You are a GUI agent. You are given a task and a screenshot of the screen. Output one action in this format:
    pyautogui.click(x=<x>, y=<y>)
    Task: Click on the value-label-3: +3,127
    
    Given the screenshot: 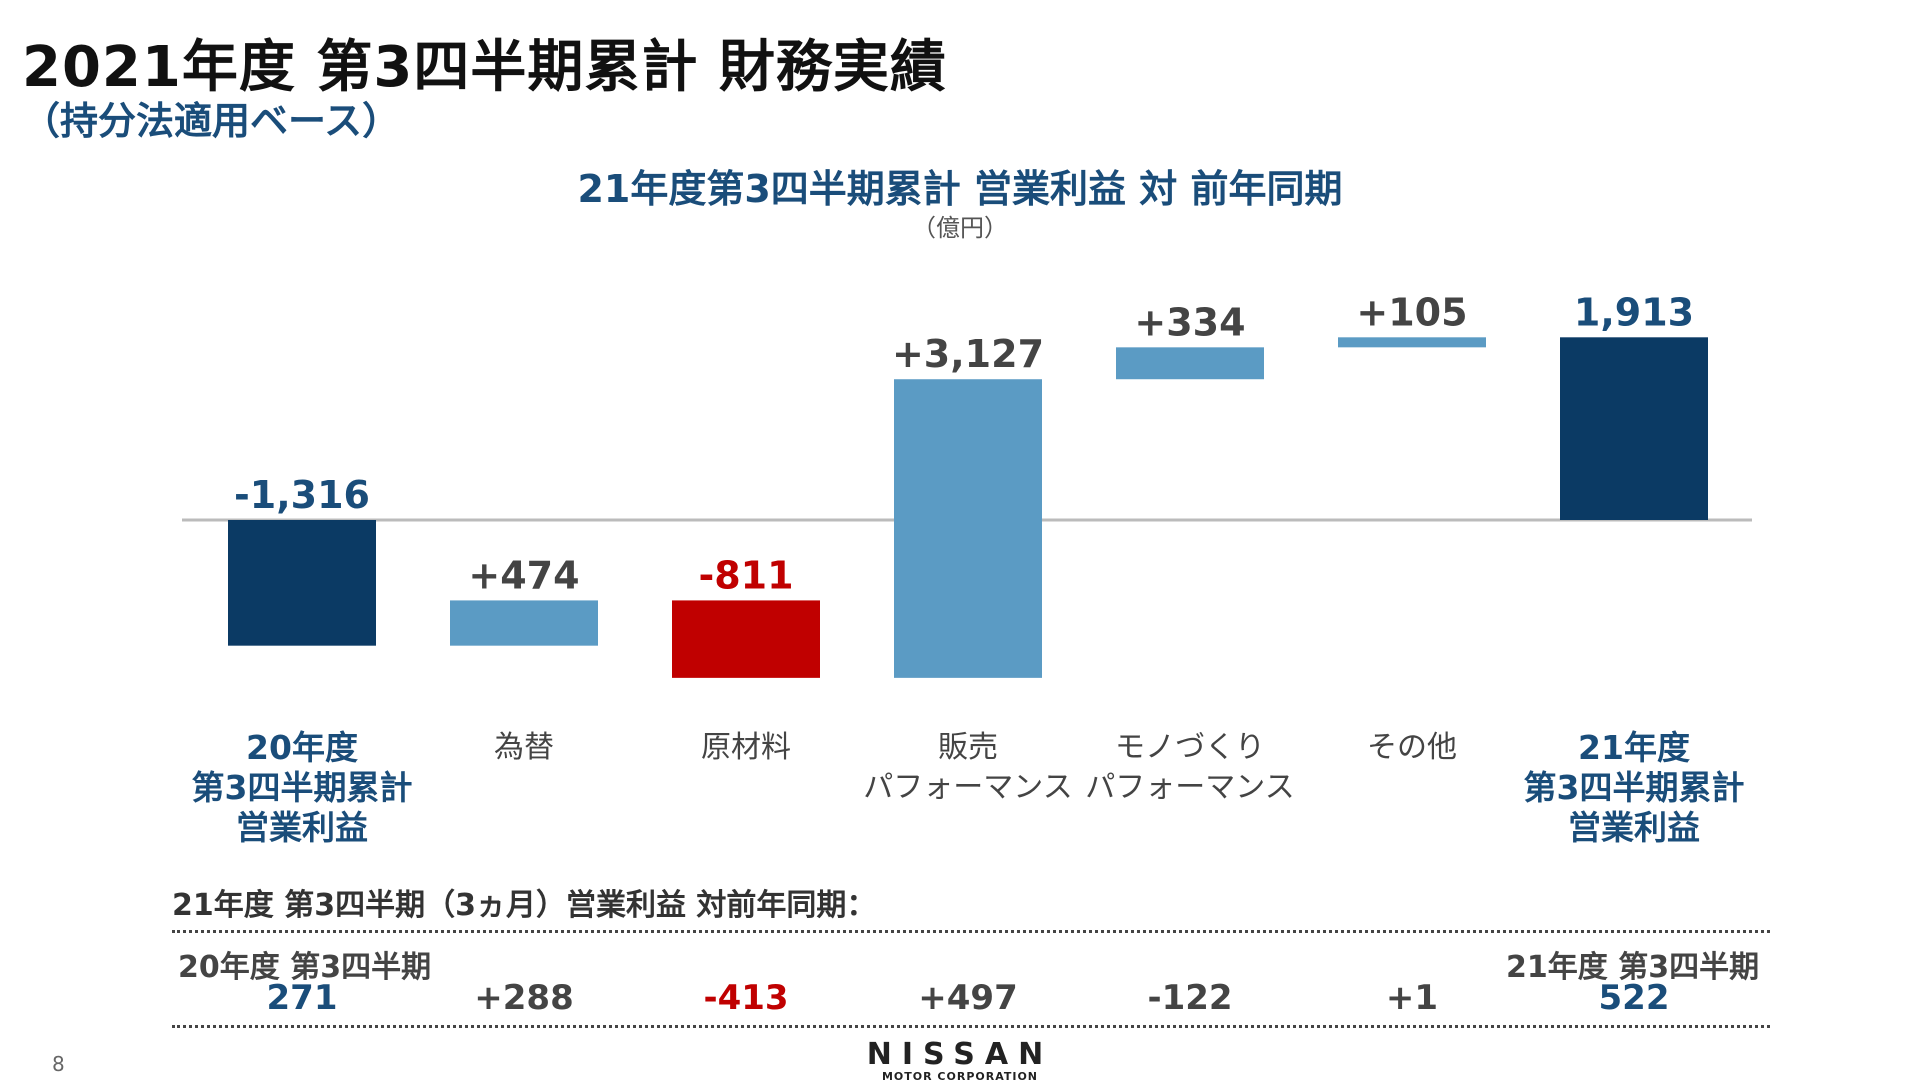 What is the action you would take?
    pyautogui.click(x=968, y=354)
    